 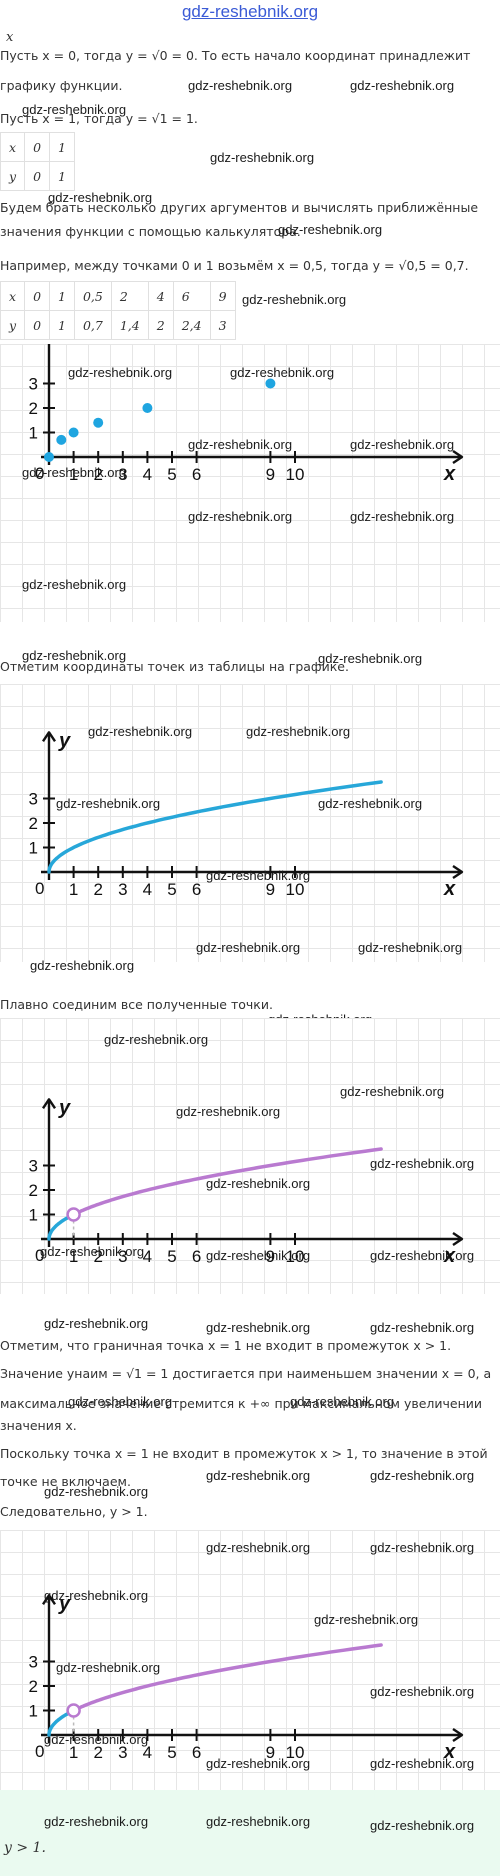 What do you see at coordinates (191, 296) in the screenshot?
I see `table-cell: 6` at bounding box center [191, 296].